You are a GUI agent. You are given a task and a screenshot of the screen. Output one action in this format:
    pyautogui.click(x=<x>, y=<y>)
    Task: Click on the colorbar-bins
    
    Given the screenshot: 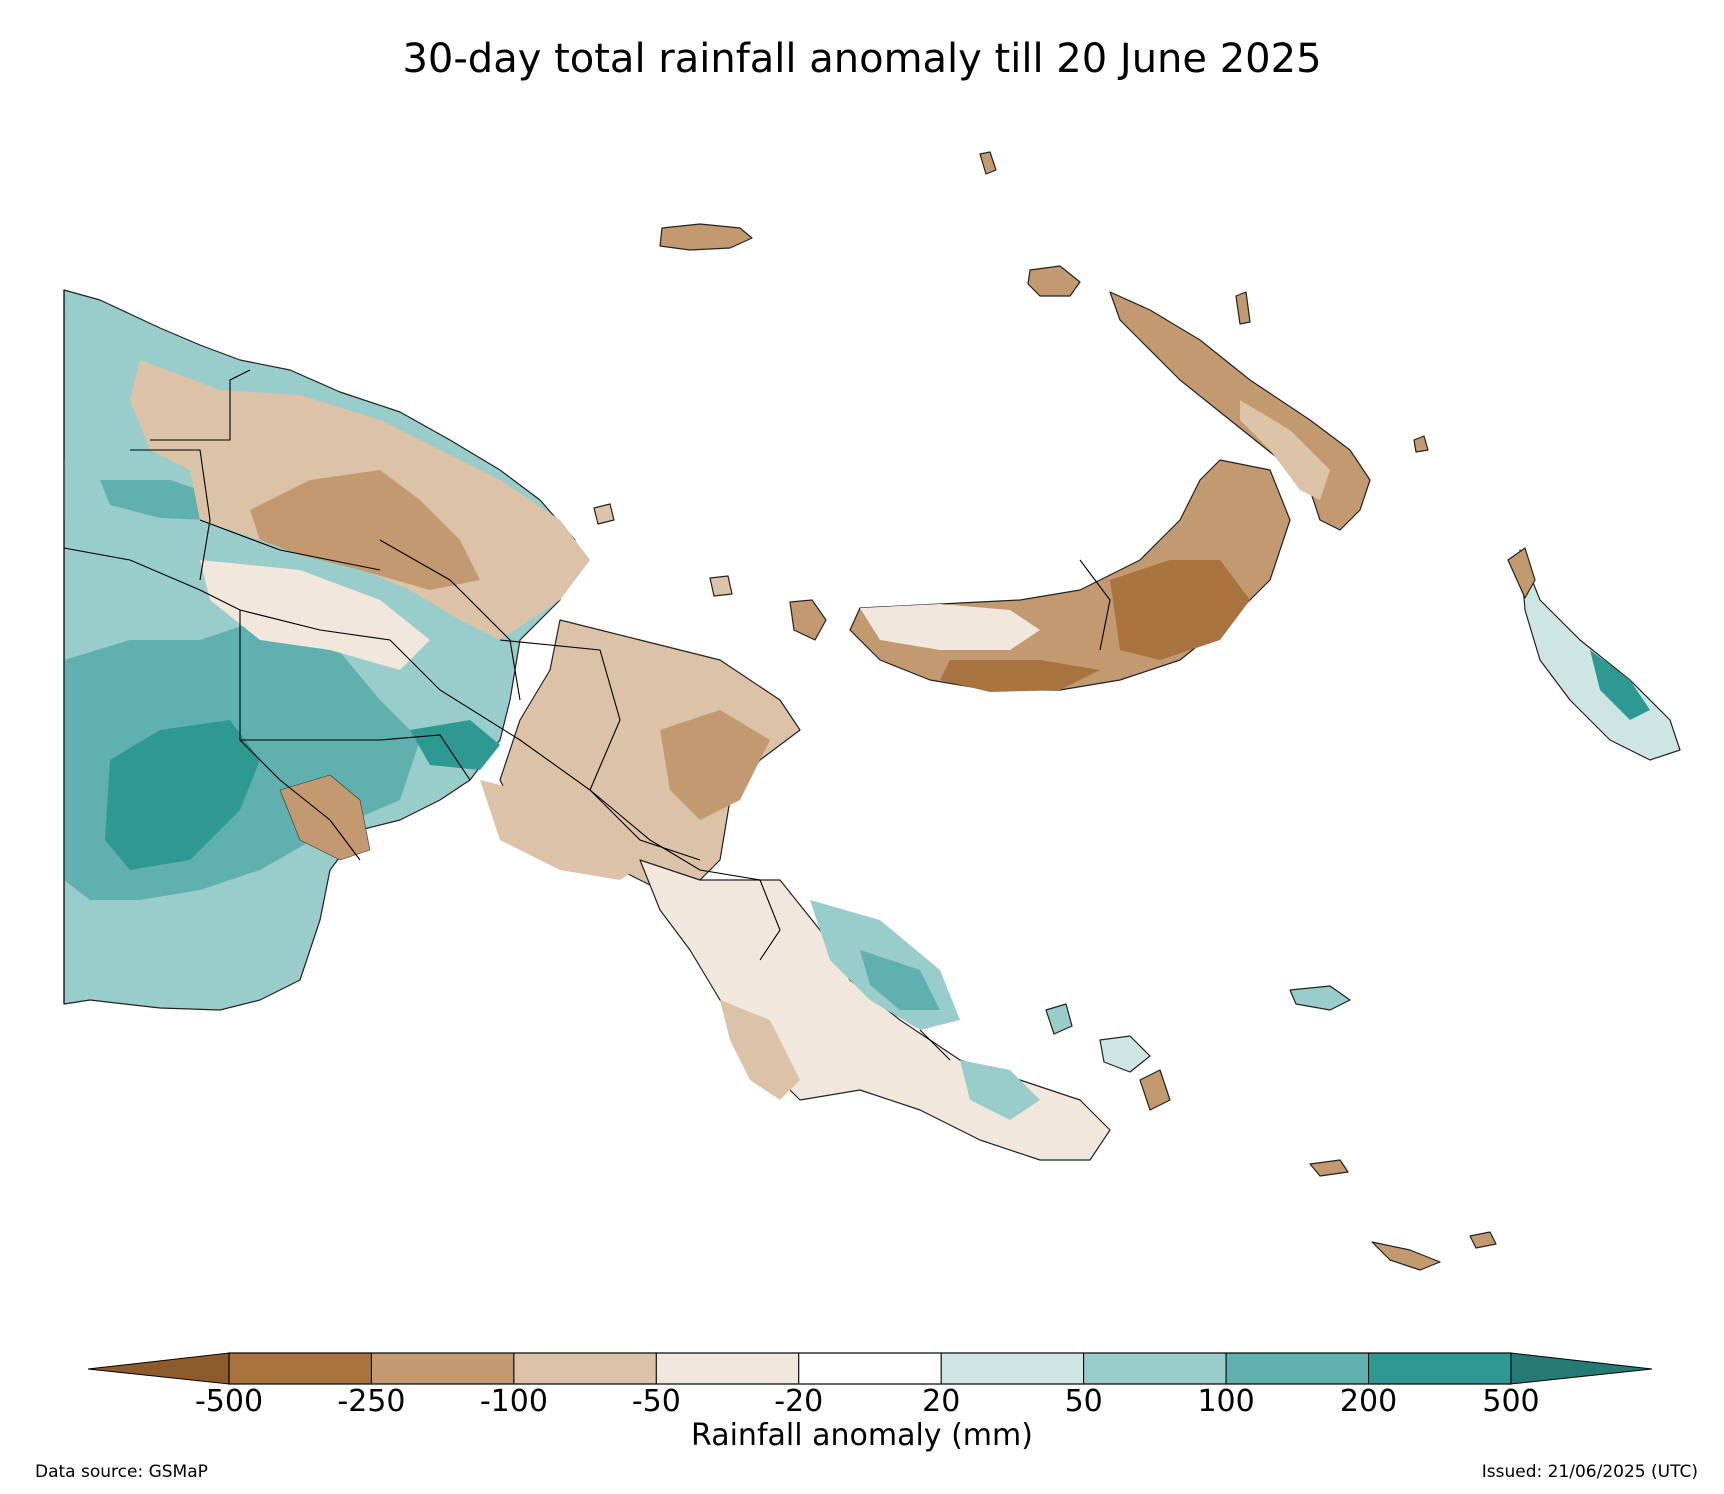 What is the action you would take?
    pyautogui.click(x=870, y=1368)
    